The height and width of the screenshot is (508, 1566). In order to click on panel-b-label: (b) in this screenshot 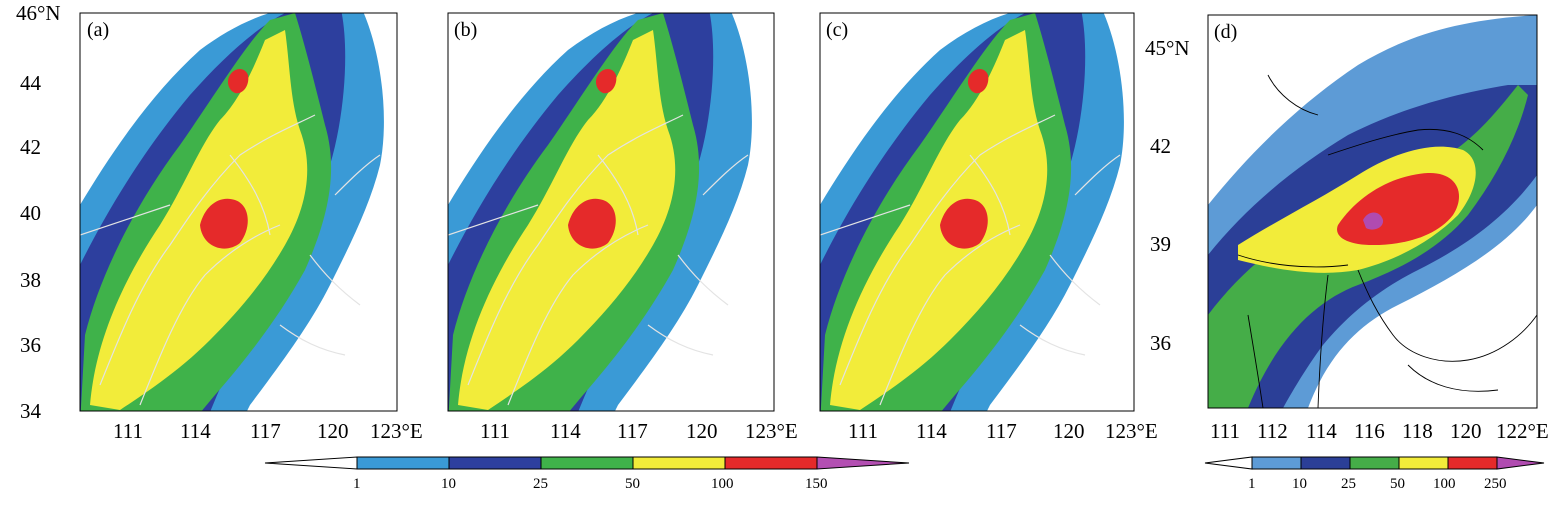, I will do `click(465, 30)`.